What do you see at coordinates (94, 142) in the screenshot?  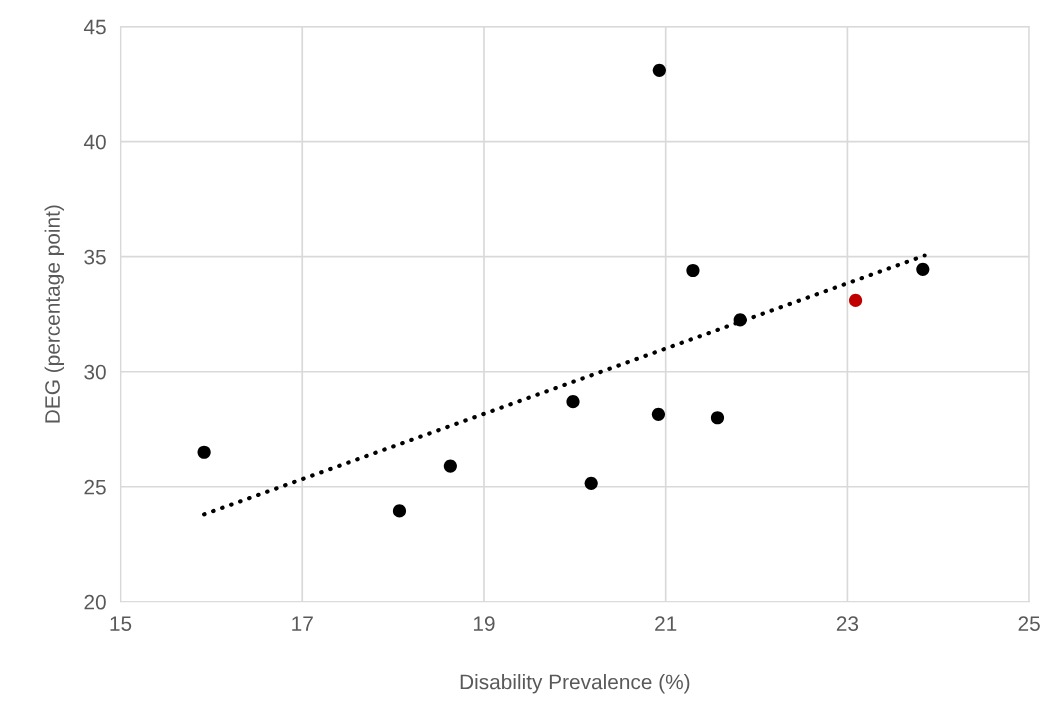 I see `y-tick-label: 40` at bounding box center [94, 142].